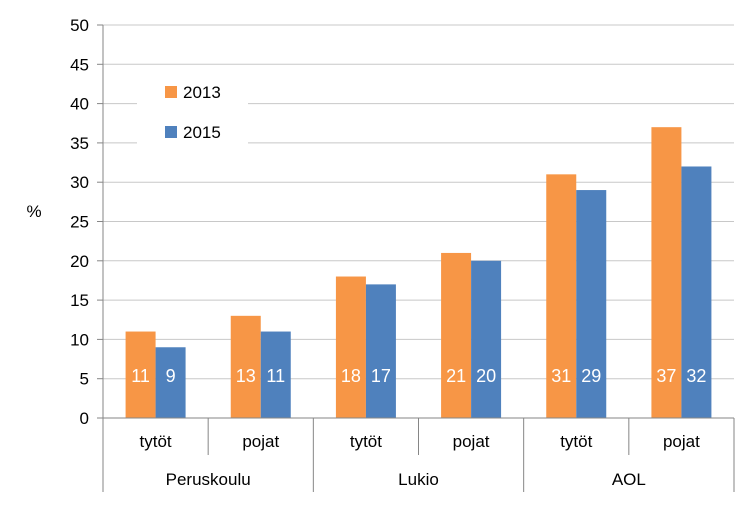 The height and width of the screenshot is (521, 750). I want to click on y-tick-label: 5, so click(84, 379).